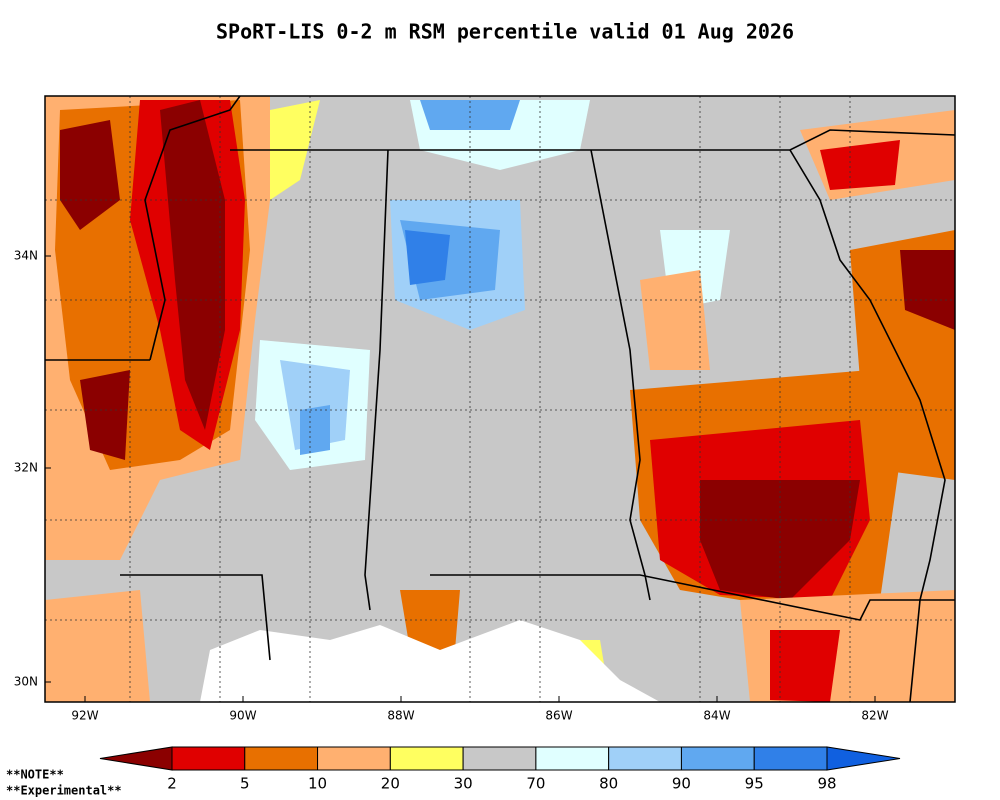  What do you see at coordinates (826, 784) in the screenshot?
I see `colorbar-label: 98` at bounding box center [826, 784].